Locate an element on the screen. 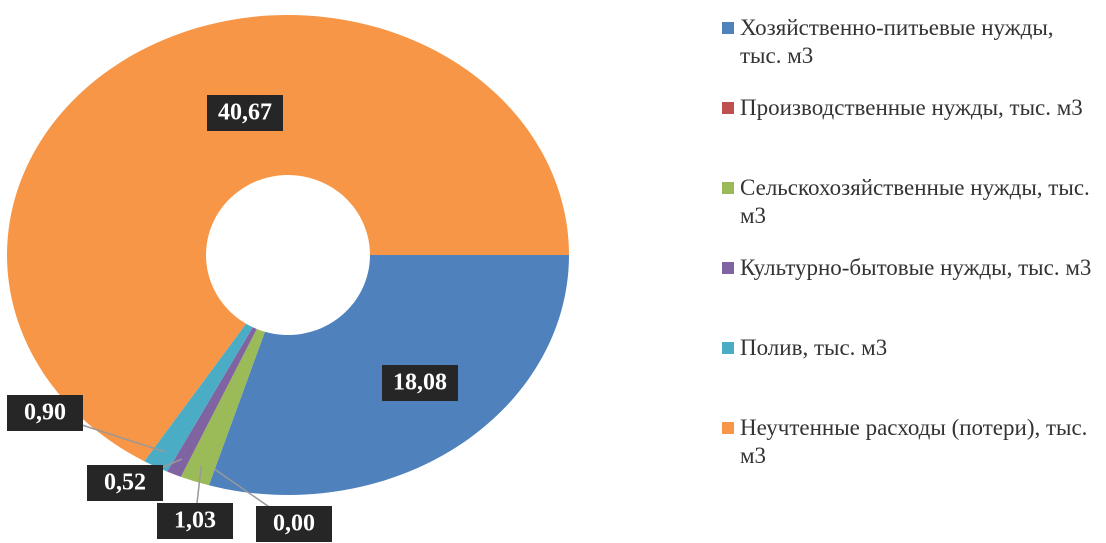 This screenshot has width=1106, height=543. legend-item: Сельскохозяйственные нужды, тыс. м3 is located at coordinates (907, 214).